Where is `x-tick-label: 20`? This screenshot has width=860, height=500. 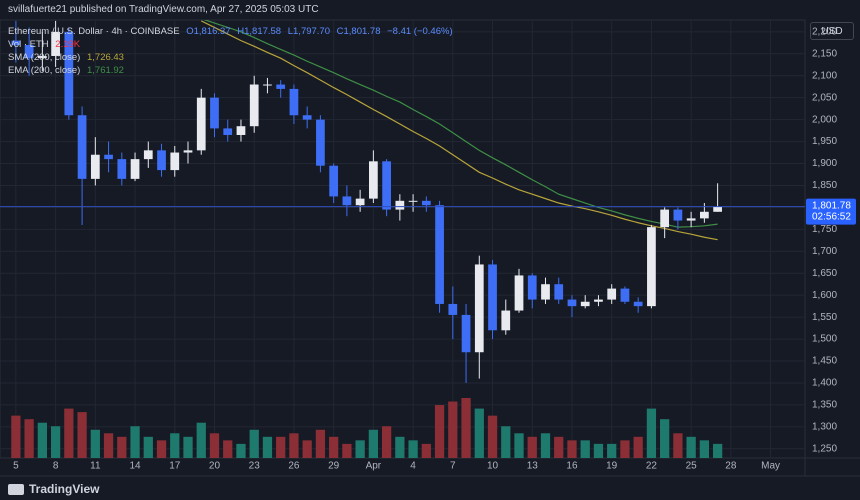 x-tick-label: 20 is located at coordinates (215, 466).